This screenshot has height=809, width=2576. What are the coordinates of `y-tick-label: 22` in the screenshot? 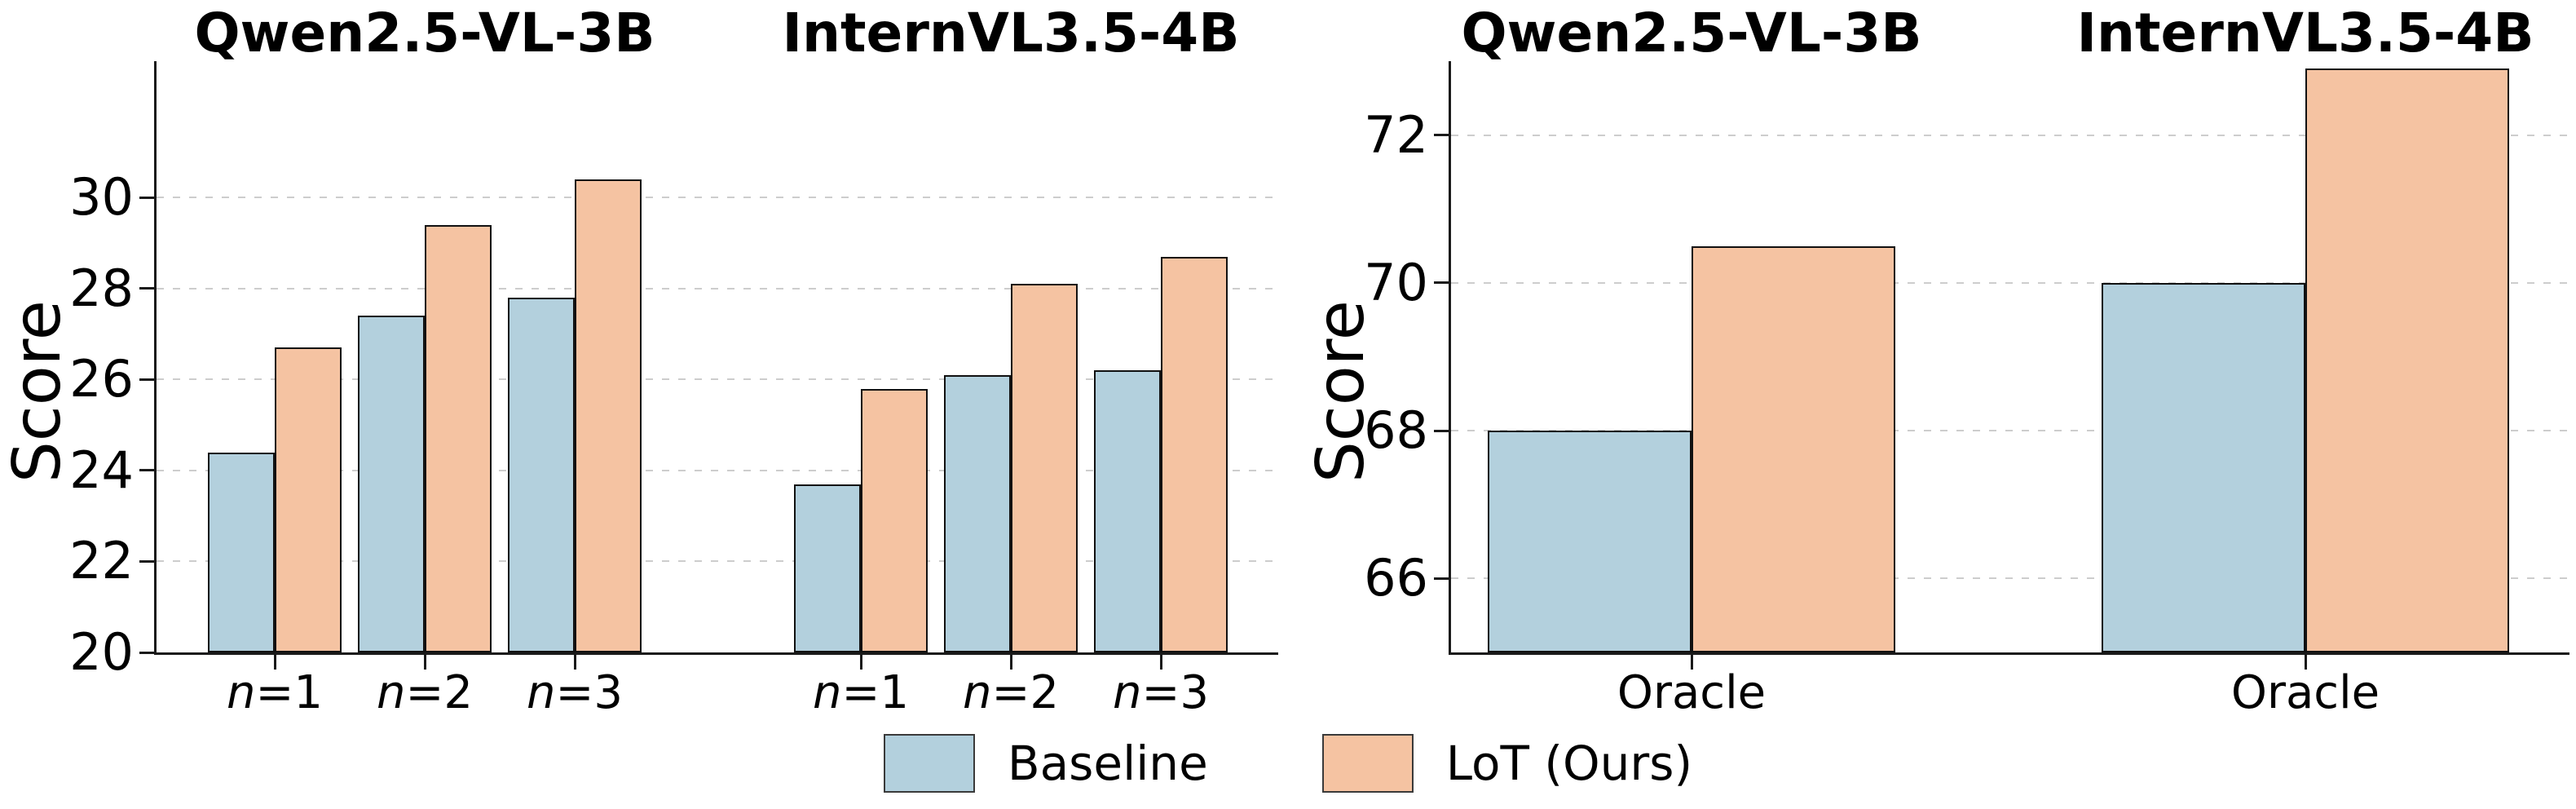 It's located at (101, 561).